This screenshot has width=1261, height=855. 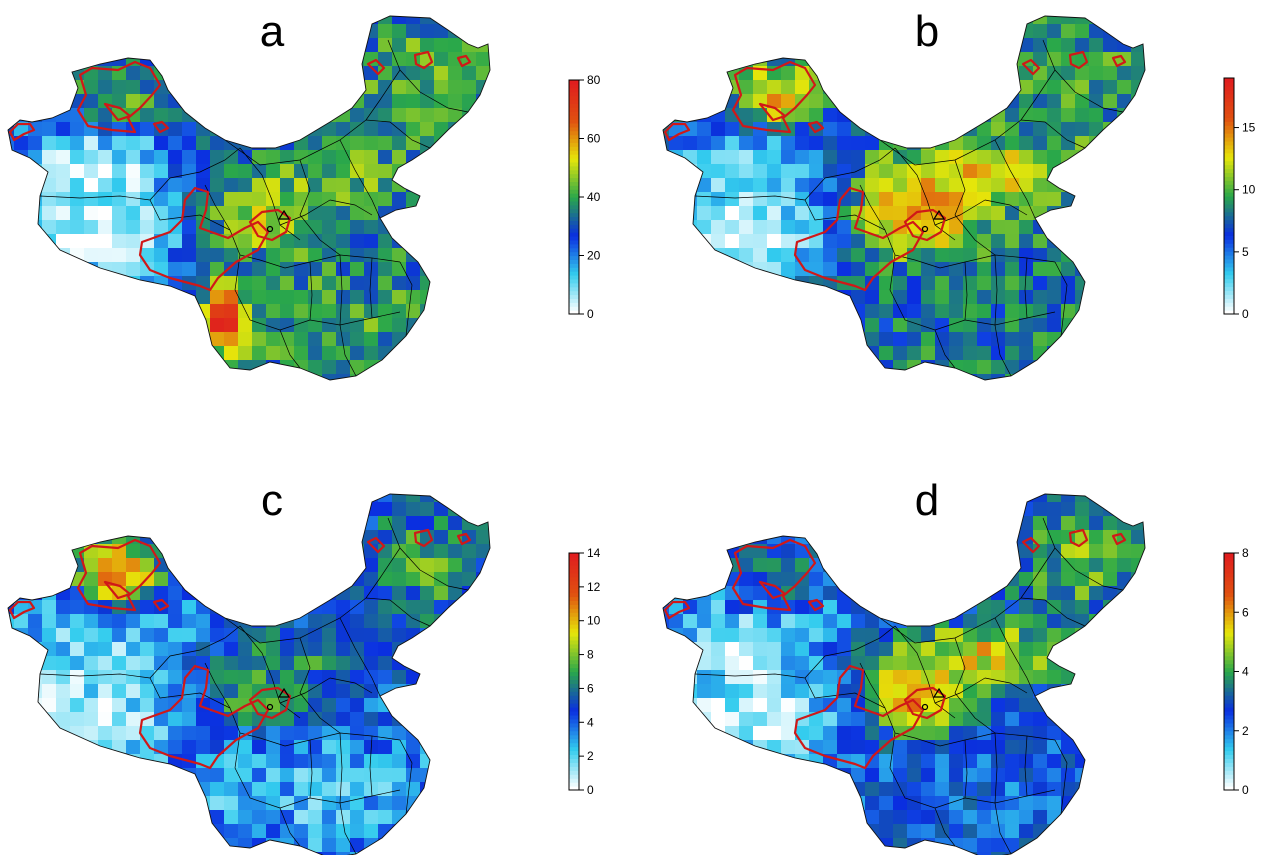 I want to click on colorbar-tick-label: 5, so click(x=1245, y=252).